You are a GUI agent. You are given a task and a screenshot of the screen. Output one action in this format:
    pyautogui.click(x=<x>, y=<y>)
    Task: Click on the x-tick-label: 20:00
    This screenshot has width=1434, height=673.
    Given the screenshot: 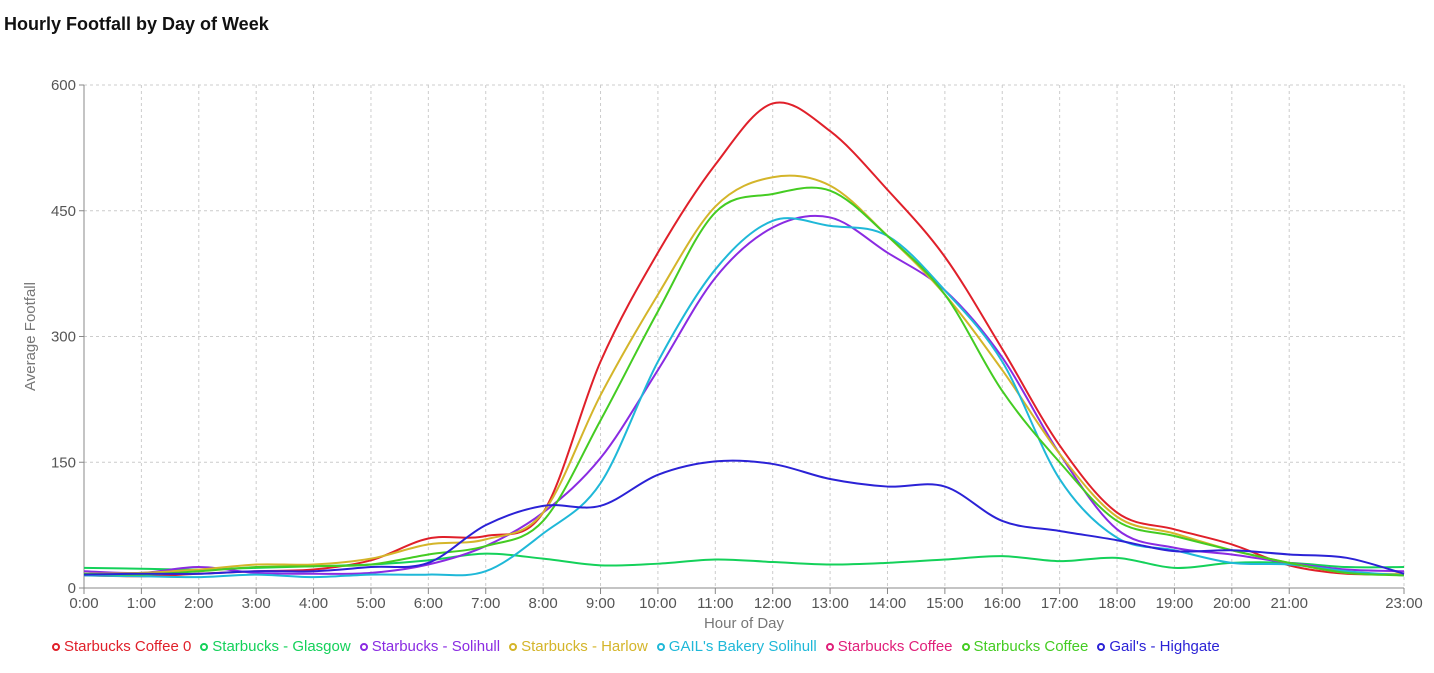 What is the action you would take?
    pyautogui.click(x=1232, y=603)
    